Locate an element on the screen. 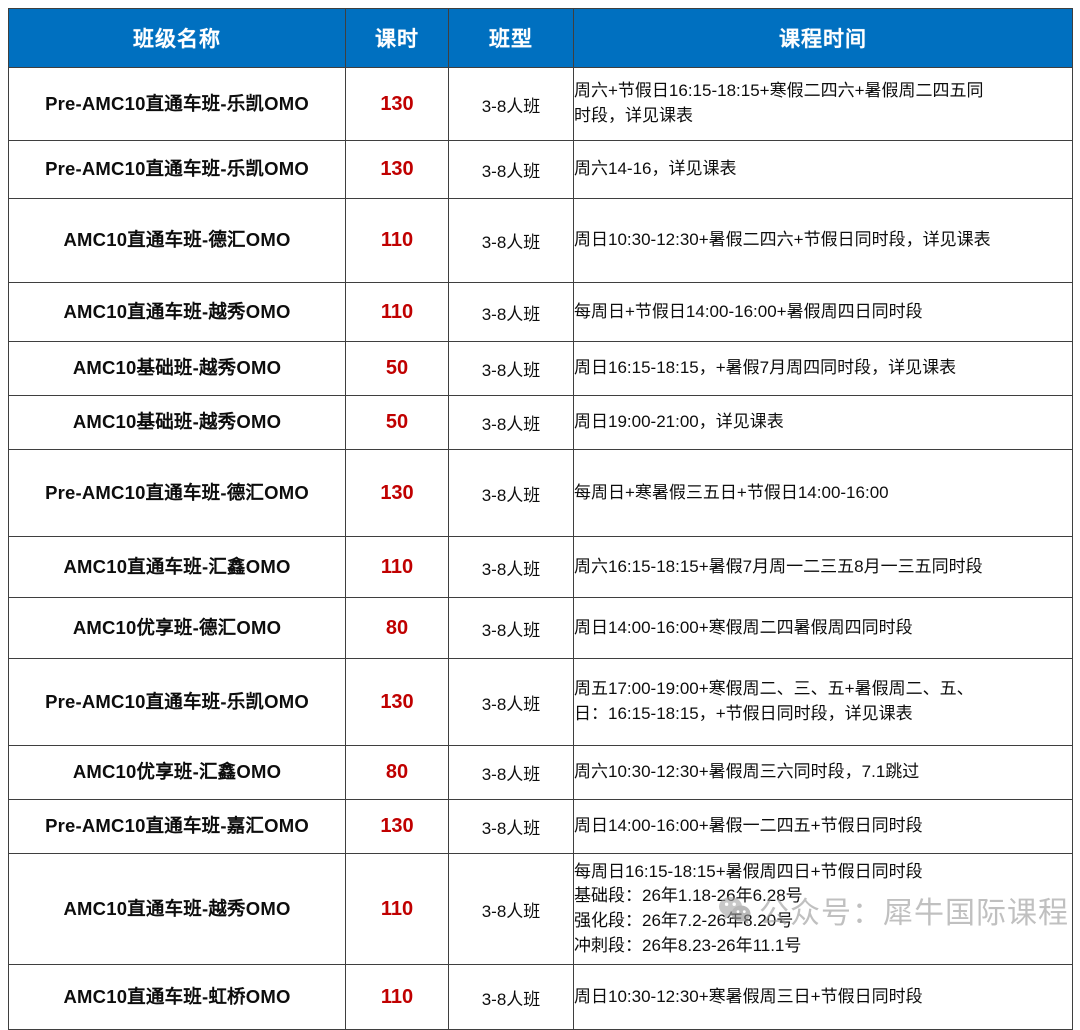  table-row: Pre-AMC10直通车班-乐凯OMO 130 3-8人班 周六14-16，详见课表 is located at coordinates (540, 169).